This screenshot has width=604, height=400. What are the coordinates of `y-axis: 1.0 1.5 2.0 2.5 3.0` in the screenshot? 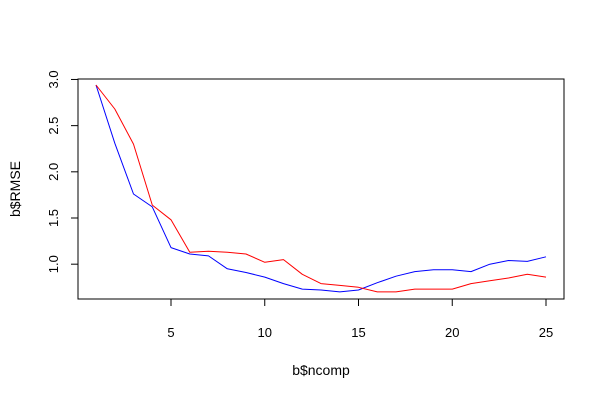 It's located at (62, 171).